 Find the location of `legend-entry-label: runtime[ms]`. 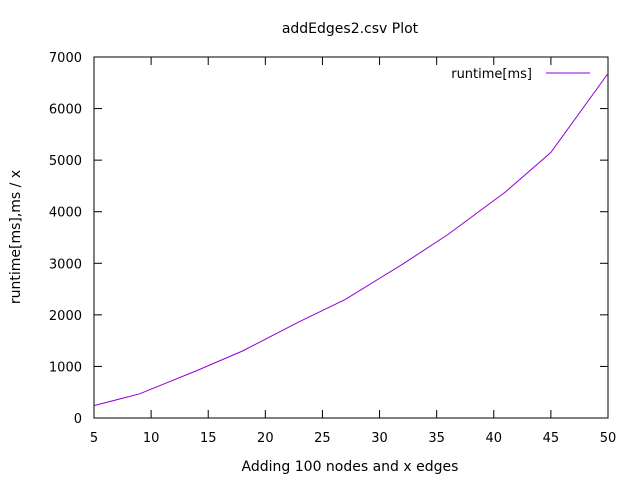

legend-entry-label: runtime[ms] is located at coordinates (491, 74).